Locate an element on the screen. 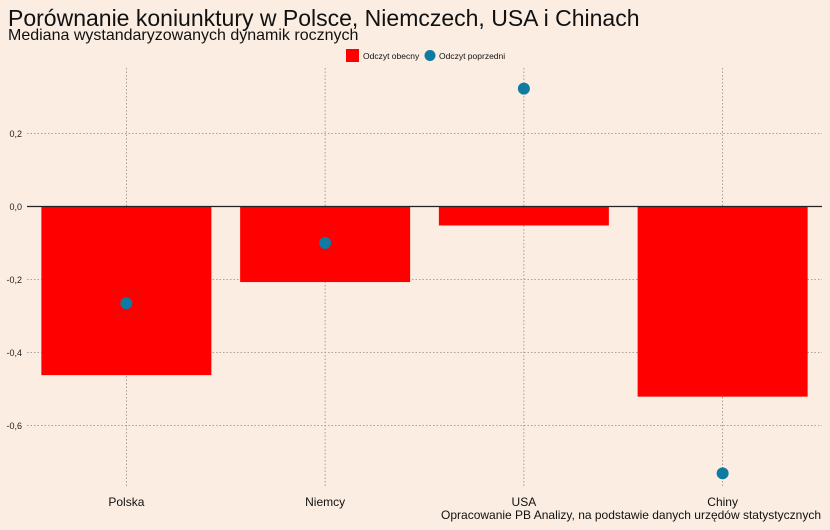  x-axis-ticks: Polska Niemcy USA Chiny is located at coordinates (423, 502).